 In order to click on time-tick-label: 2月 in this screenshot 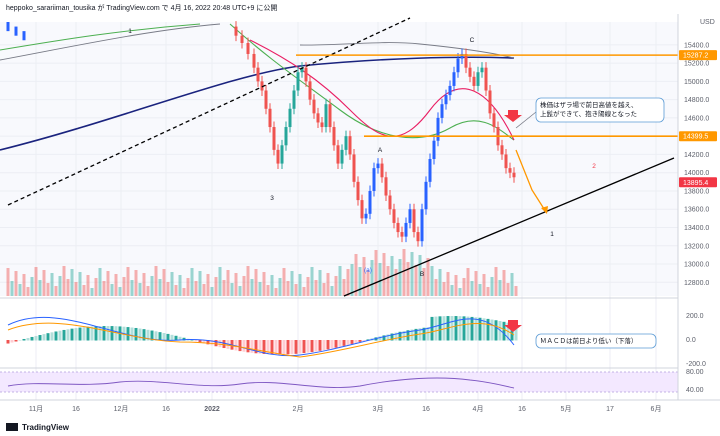, I will do `click(298, 409)`.